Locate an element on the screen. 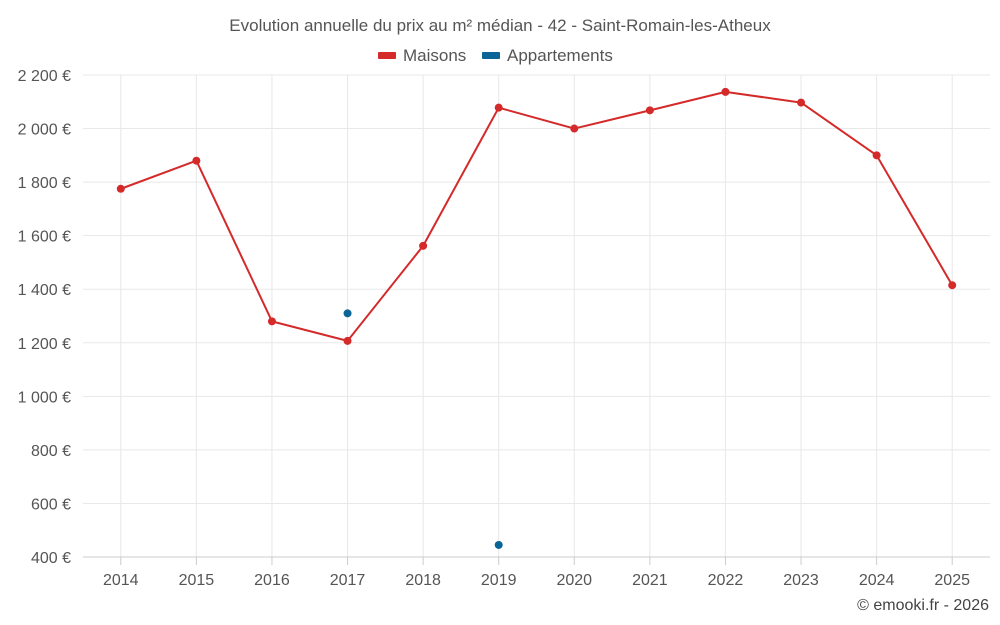 The height and width of the screenshot is (625, 1000). legend: Maisons Appartements is located at coordinates (495, 55).